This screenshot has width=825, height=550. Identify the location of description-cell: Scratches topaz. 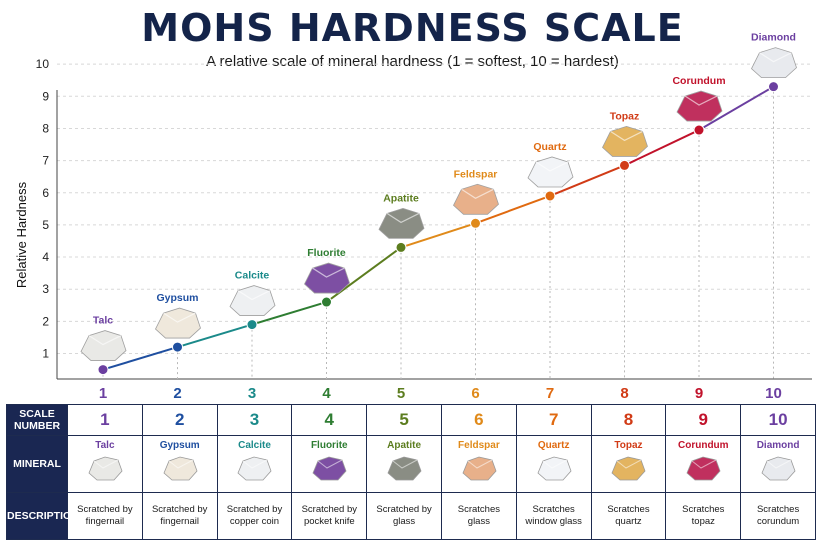
(703, 516).